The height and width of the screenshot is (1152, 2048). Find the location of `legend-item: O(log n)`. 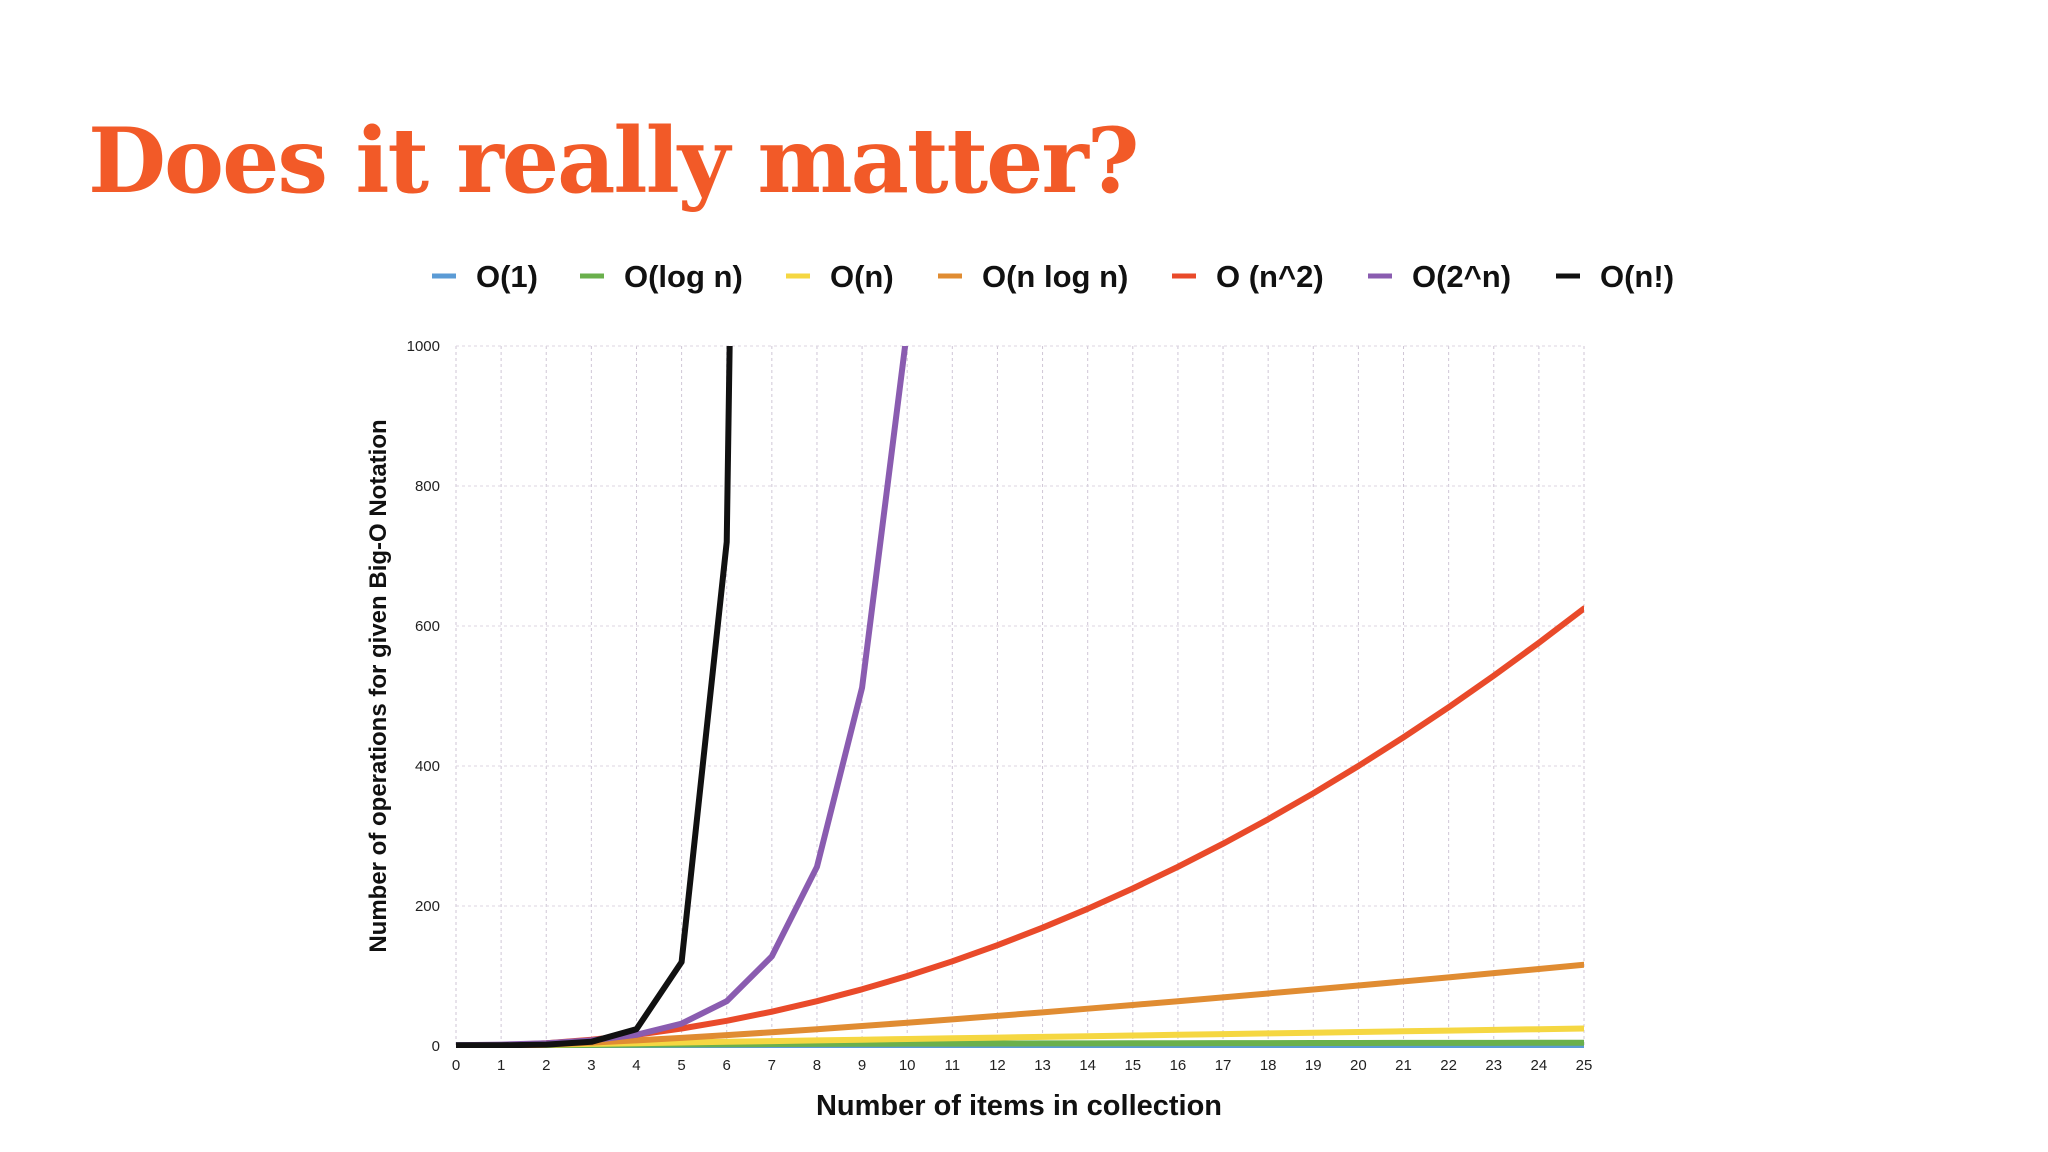

legend-item: O(log n) is located at coordinates (661, 276).